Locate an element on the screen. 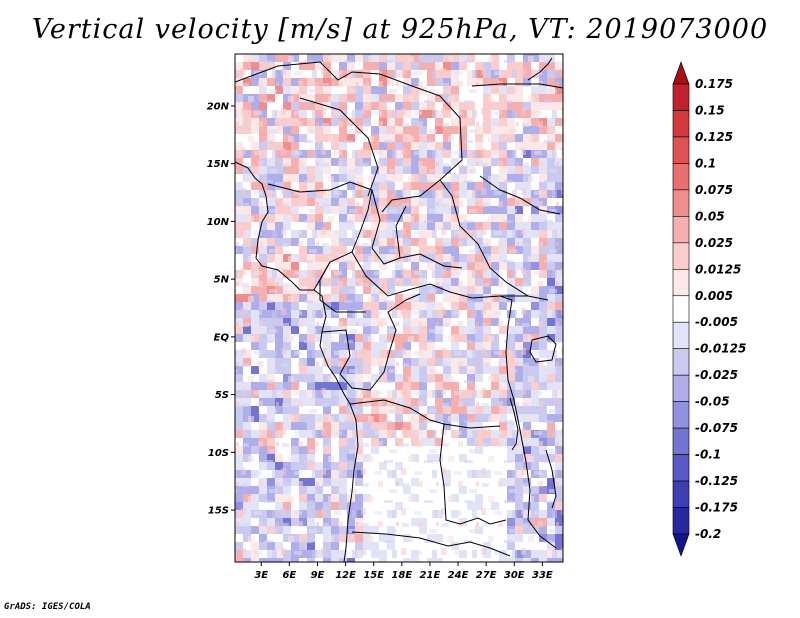 Image resolution: width=800 pixels, height=618 pixels. colorbar-label: 0.025 is located at coordinates (714, 243).